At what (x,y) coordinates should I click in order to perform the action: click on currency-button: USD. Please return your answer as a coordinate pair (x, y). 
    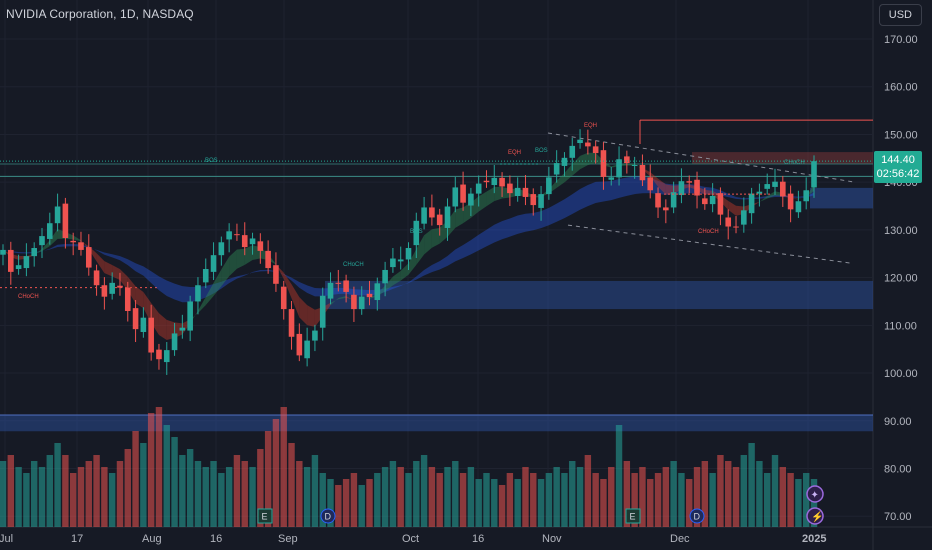
    Looking at the image, I should click on (900, 15).